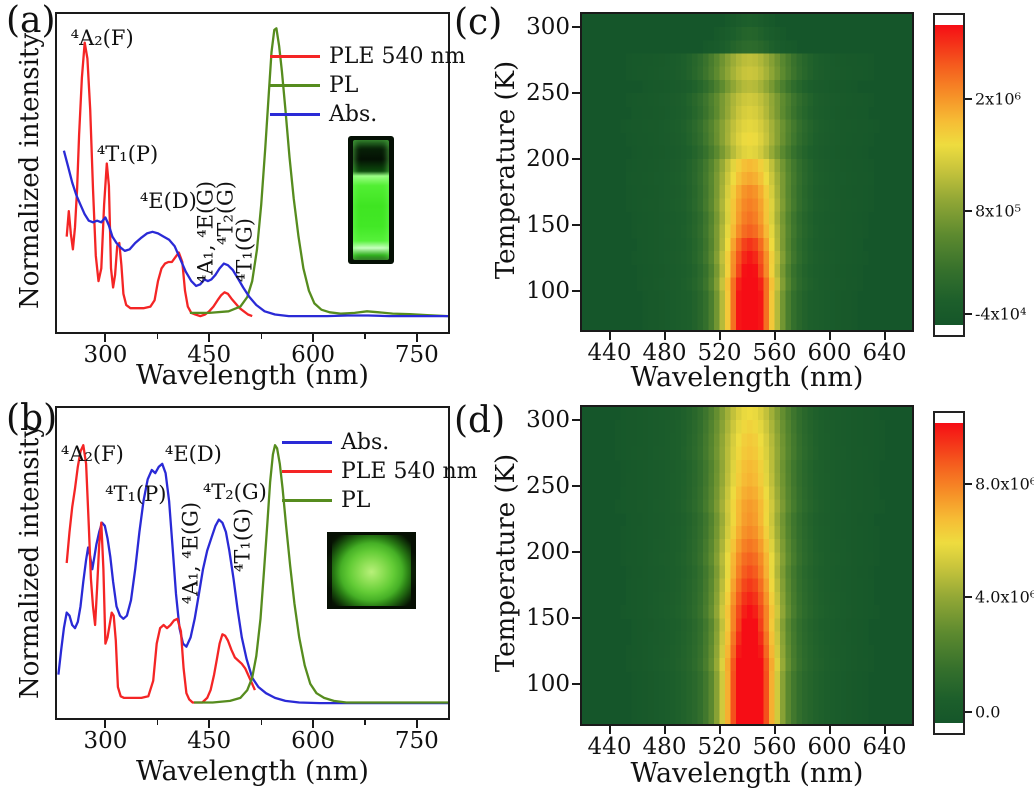 Image resolution: width=1034 pixels, height=797 pixels. I want to click on y-tick-label: 200, so click(548, 552).